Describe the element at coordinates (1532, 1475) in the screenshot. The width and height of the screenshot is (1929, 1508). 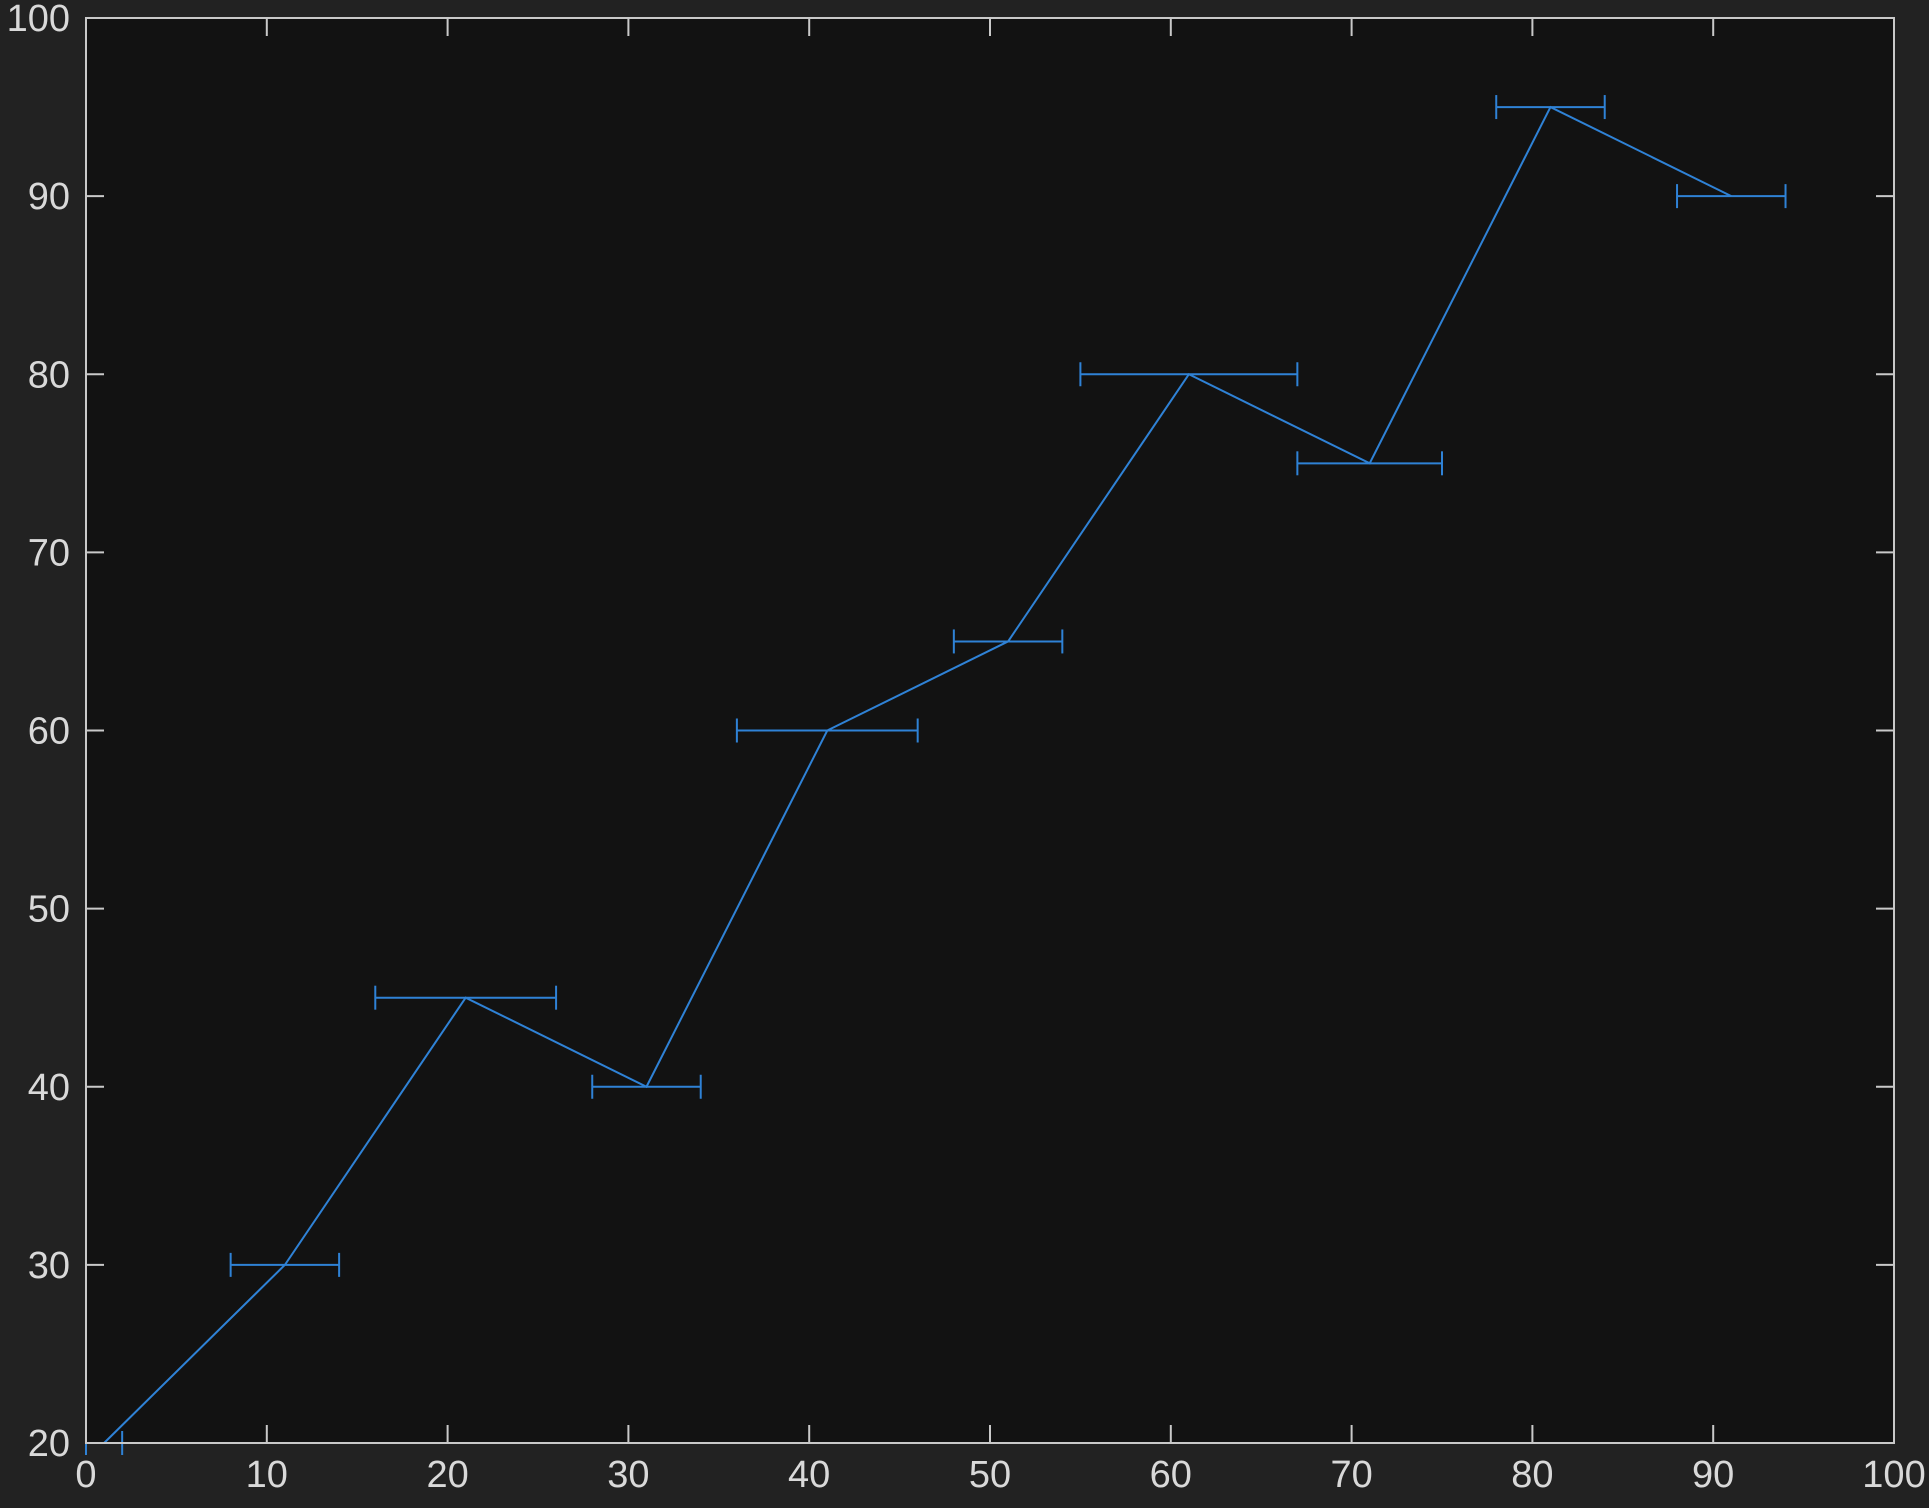
I see `x-tick-label: 80` at that location.